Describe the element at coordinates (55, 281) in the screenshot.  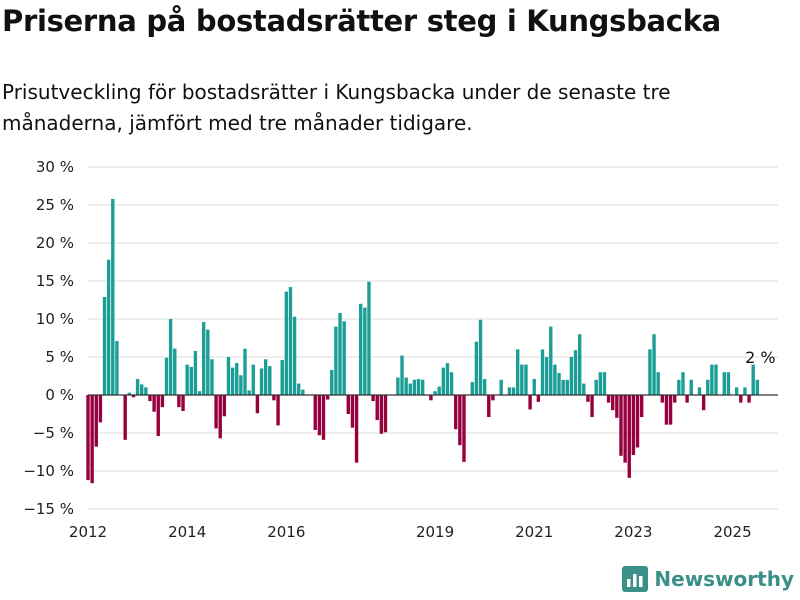
I see `y-tick-label: 15 %` at that location.